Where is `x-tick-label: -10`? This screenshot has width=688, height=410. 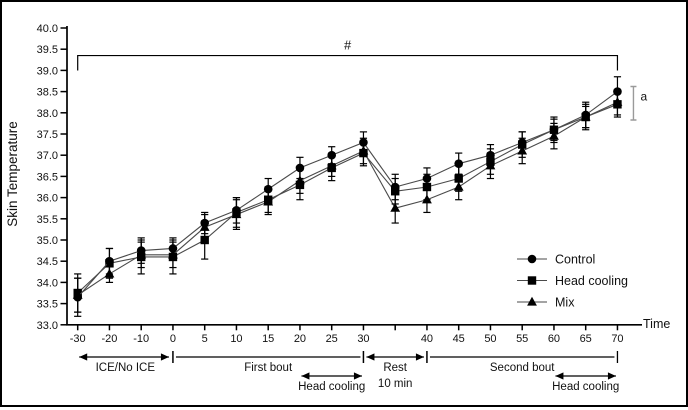 x-tick-label: -10 is located at coordinates (141, 339).